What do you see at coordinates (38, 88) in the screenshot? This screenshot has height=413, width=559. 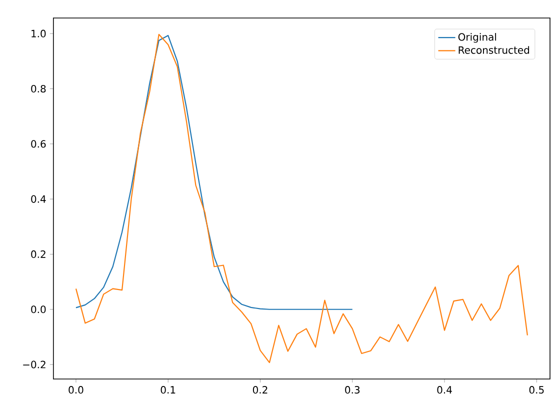 I see `y-tick-label: 0.8` at bounding box center [38, 88].